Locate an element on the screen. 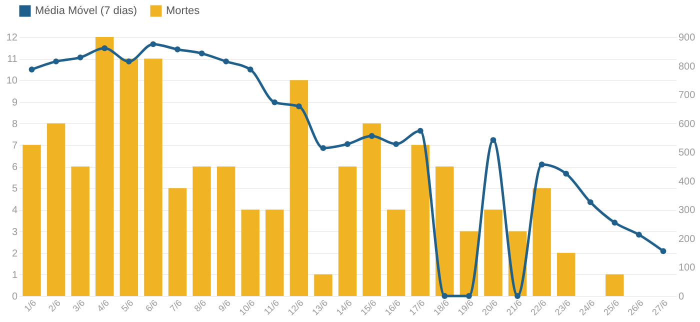 Image resolution: width=700 pixels, height=322 pixels. x-tick-label: 11/6 is located at coordinates (271, 307).